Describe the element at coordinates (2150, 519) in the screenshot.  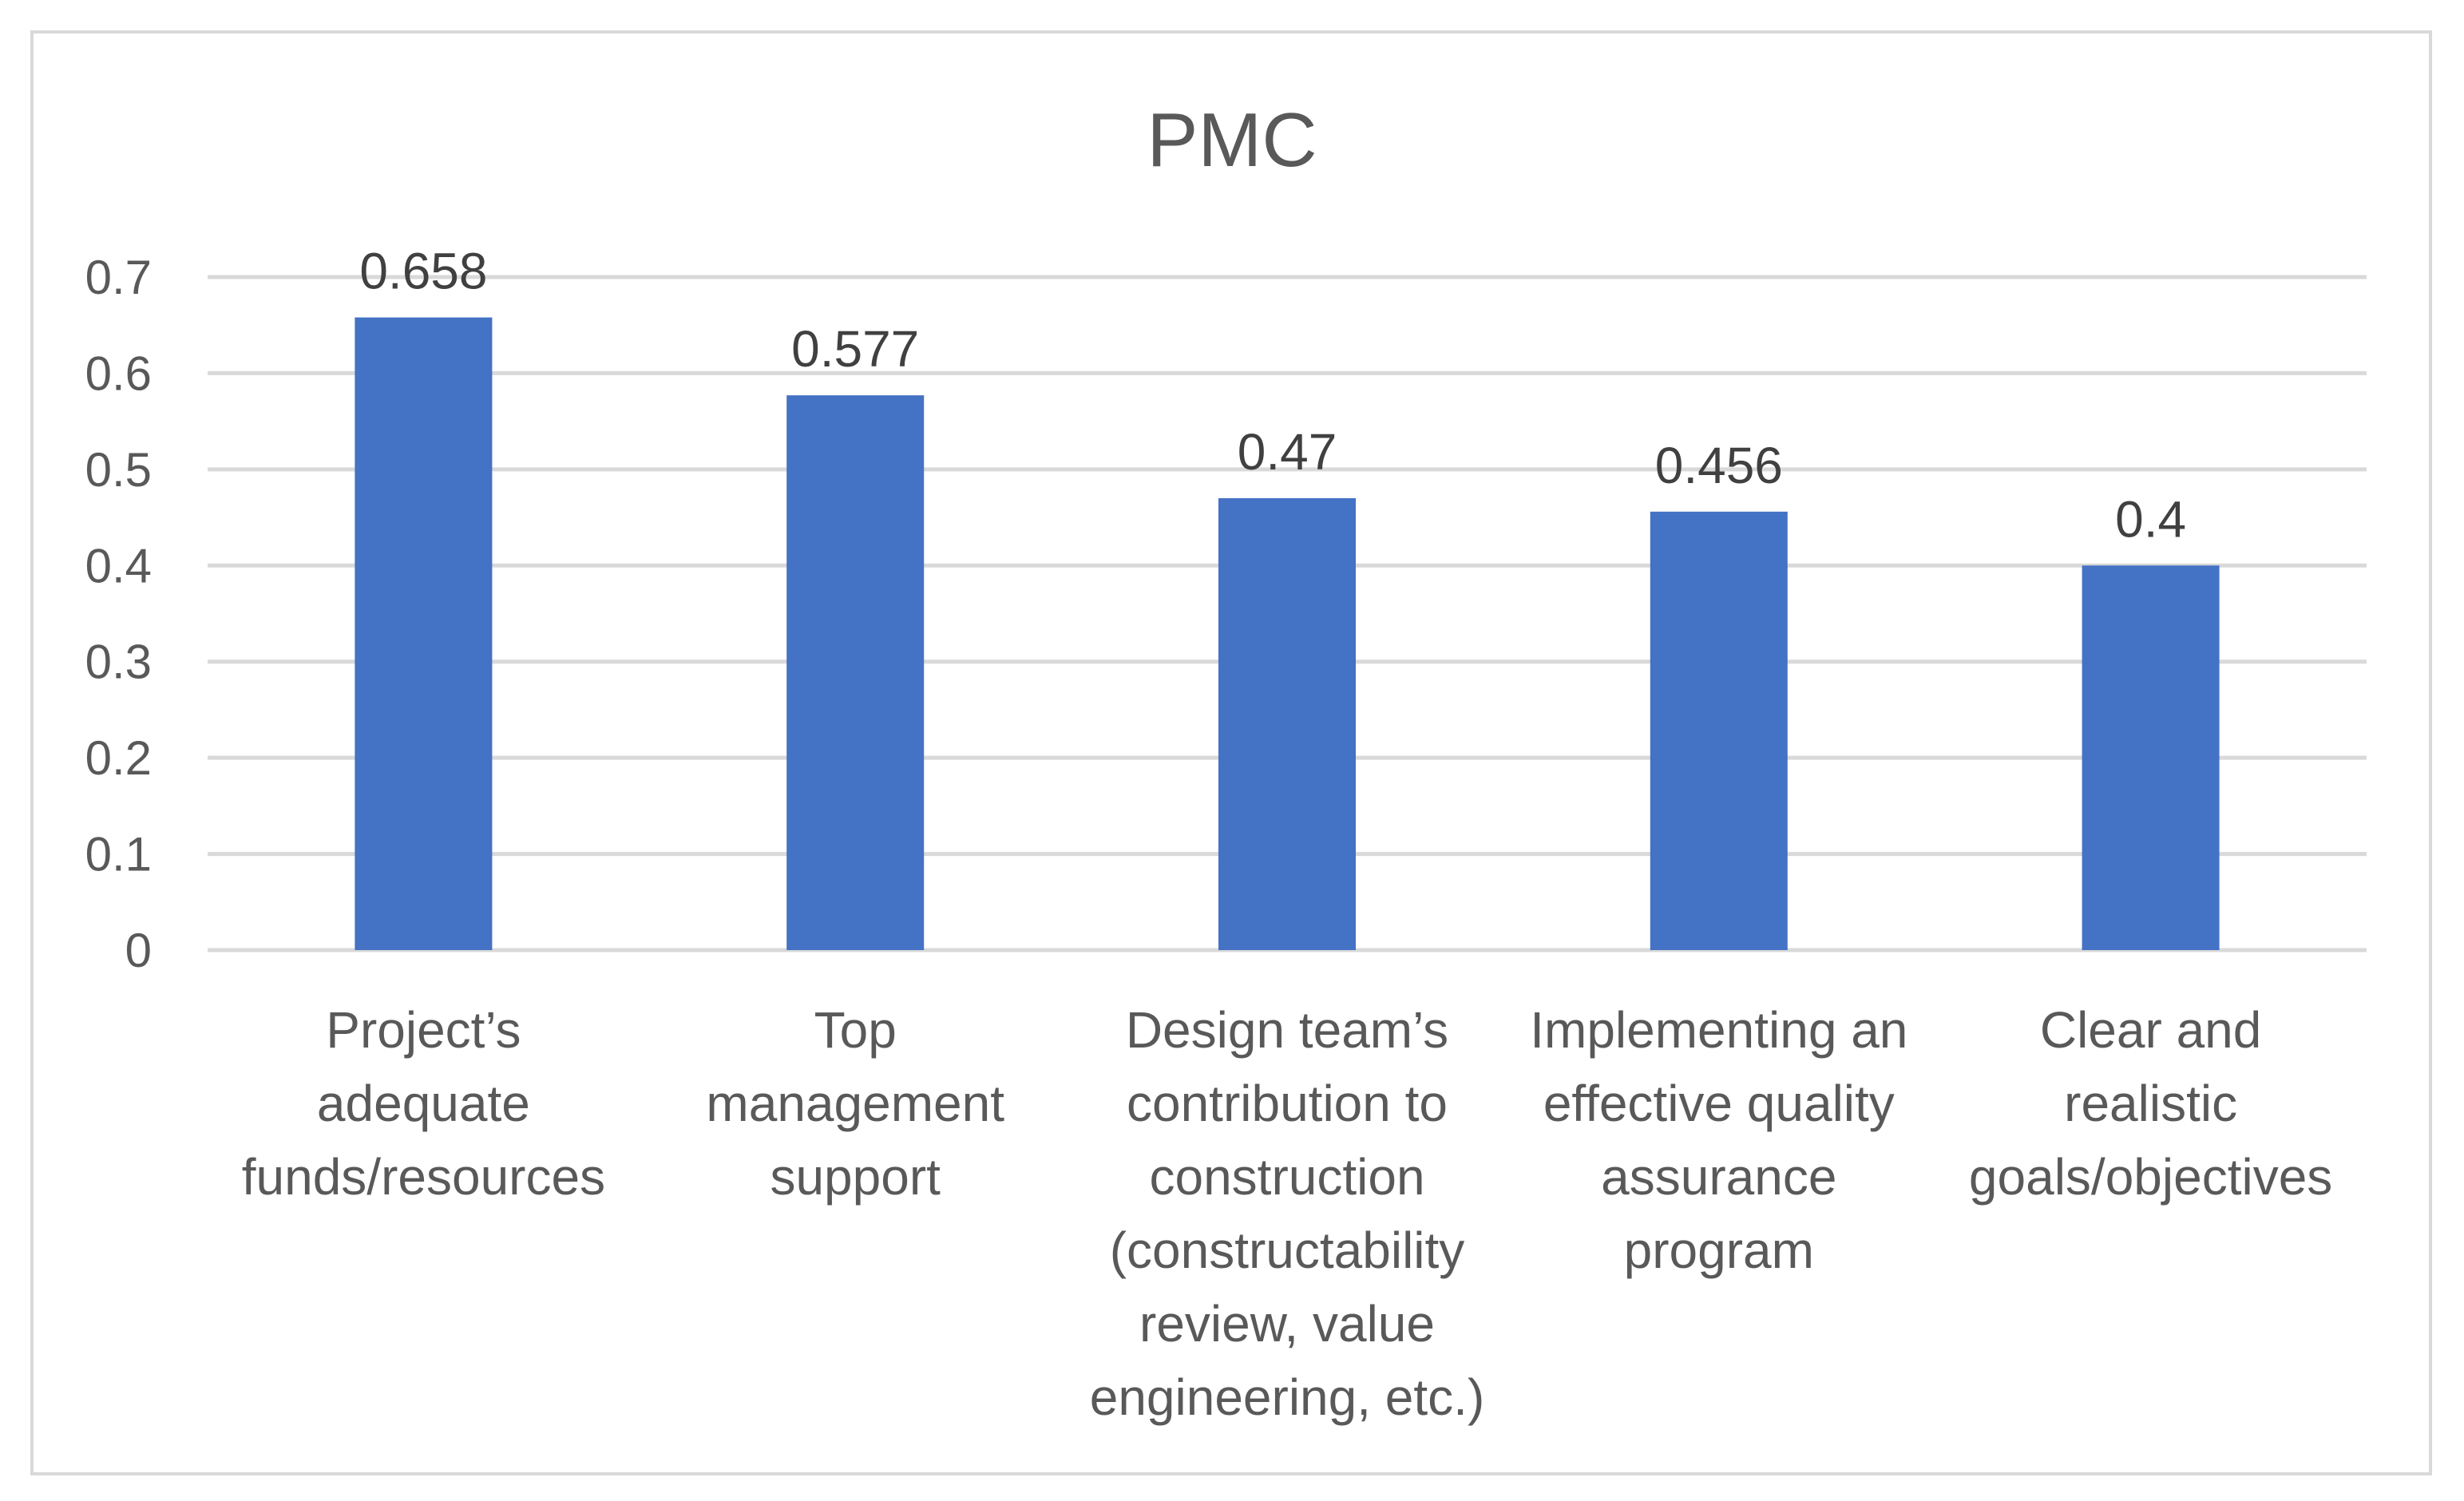
I see `data-label: 0.4` at that location.